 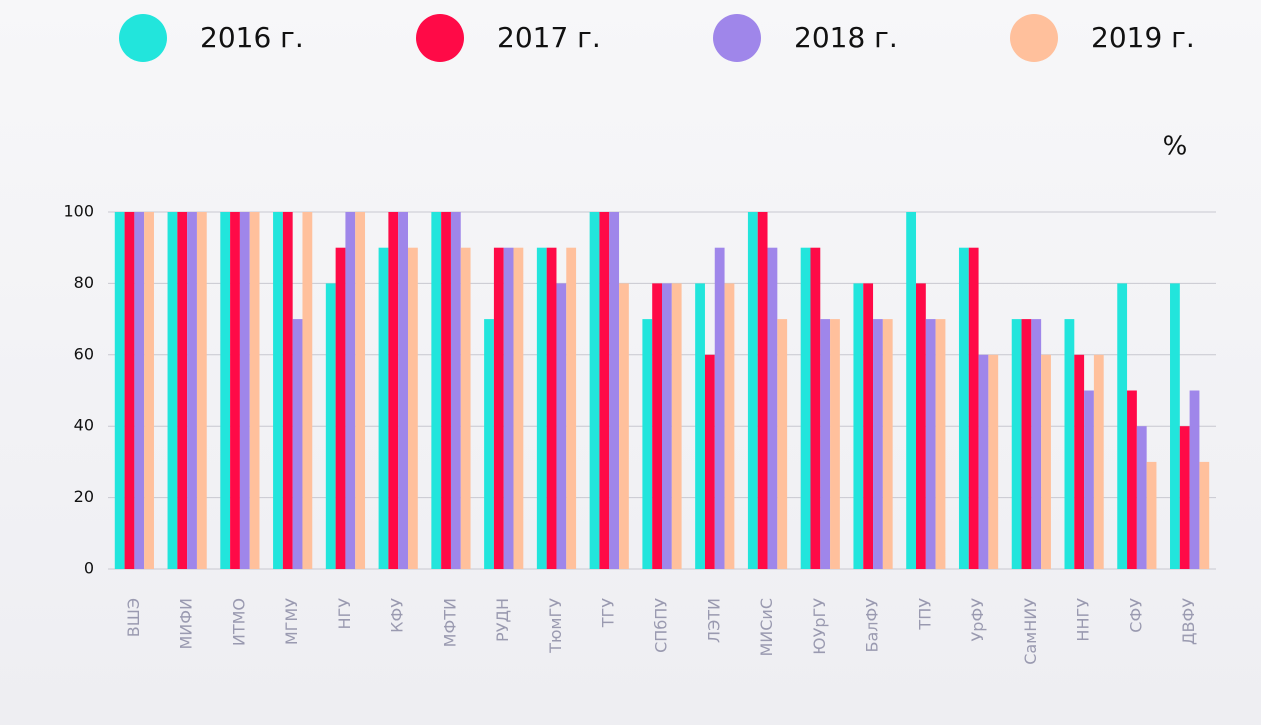 What do you see at coordinates (549, 37) in the screenshot?
I see `legend-label: 2017 г.` at bounding box center [549, 37].